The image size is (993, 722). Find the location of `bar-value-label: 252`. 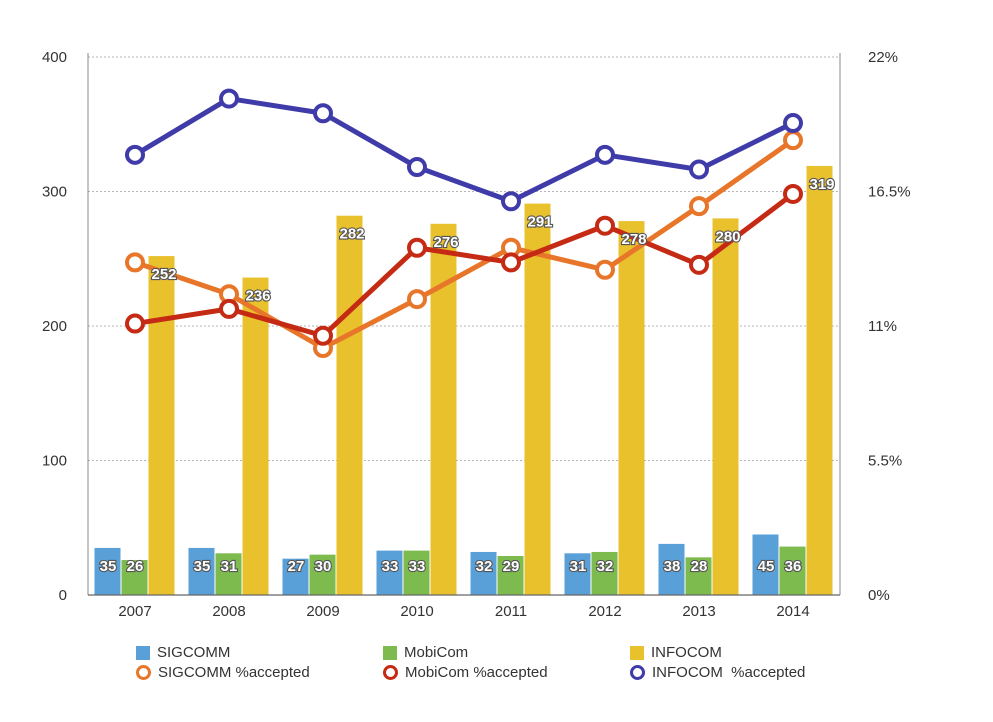

bar-value-label: 252 is located at coordinates (163, 274).